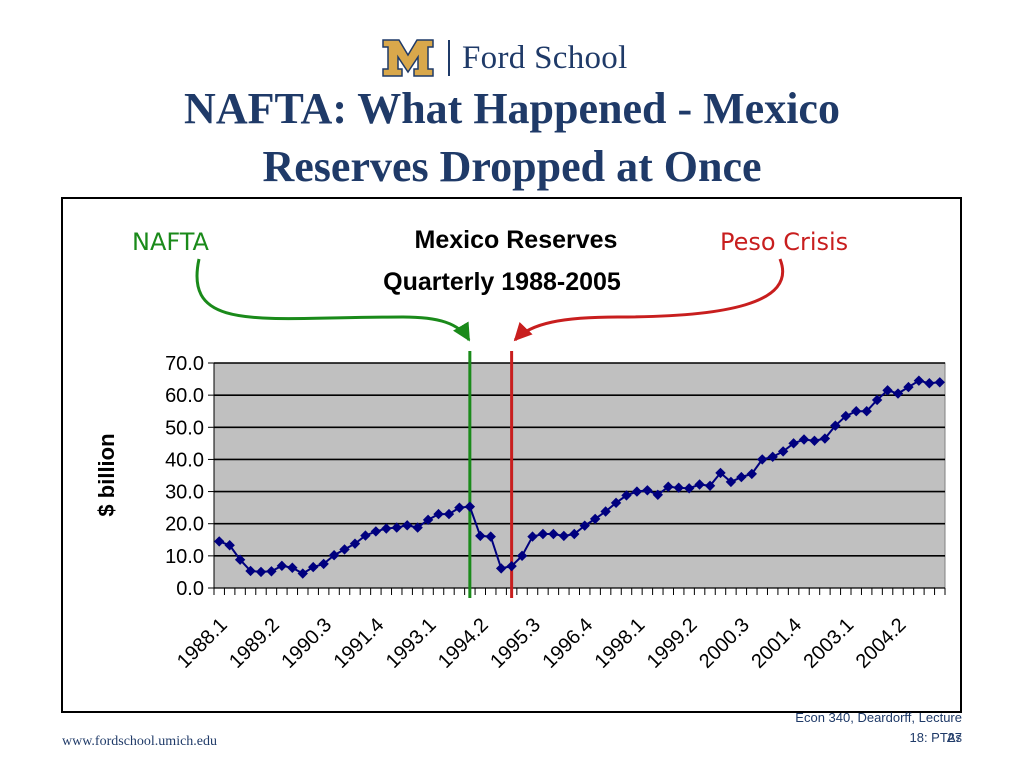 This screenshot has width=1024, height=768. What do you see at coordinates (649, 300) in the screenshot?
I see `peso-crisis-arrow` at bounding box center [649, 300].